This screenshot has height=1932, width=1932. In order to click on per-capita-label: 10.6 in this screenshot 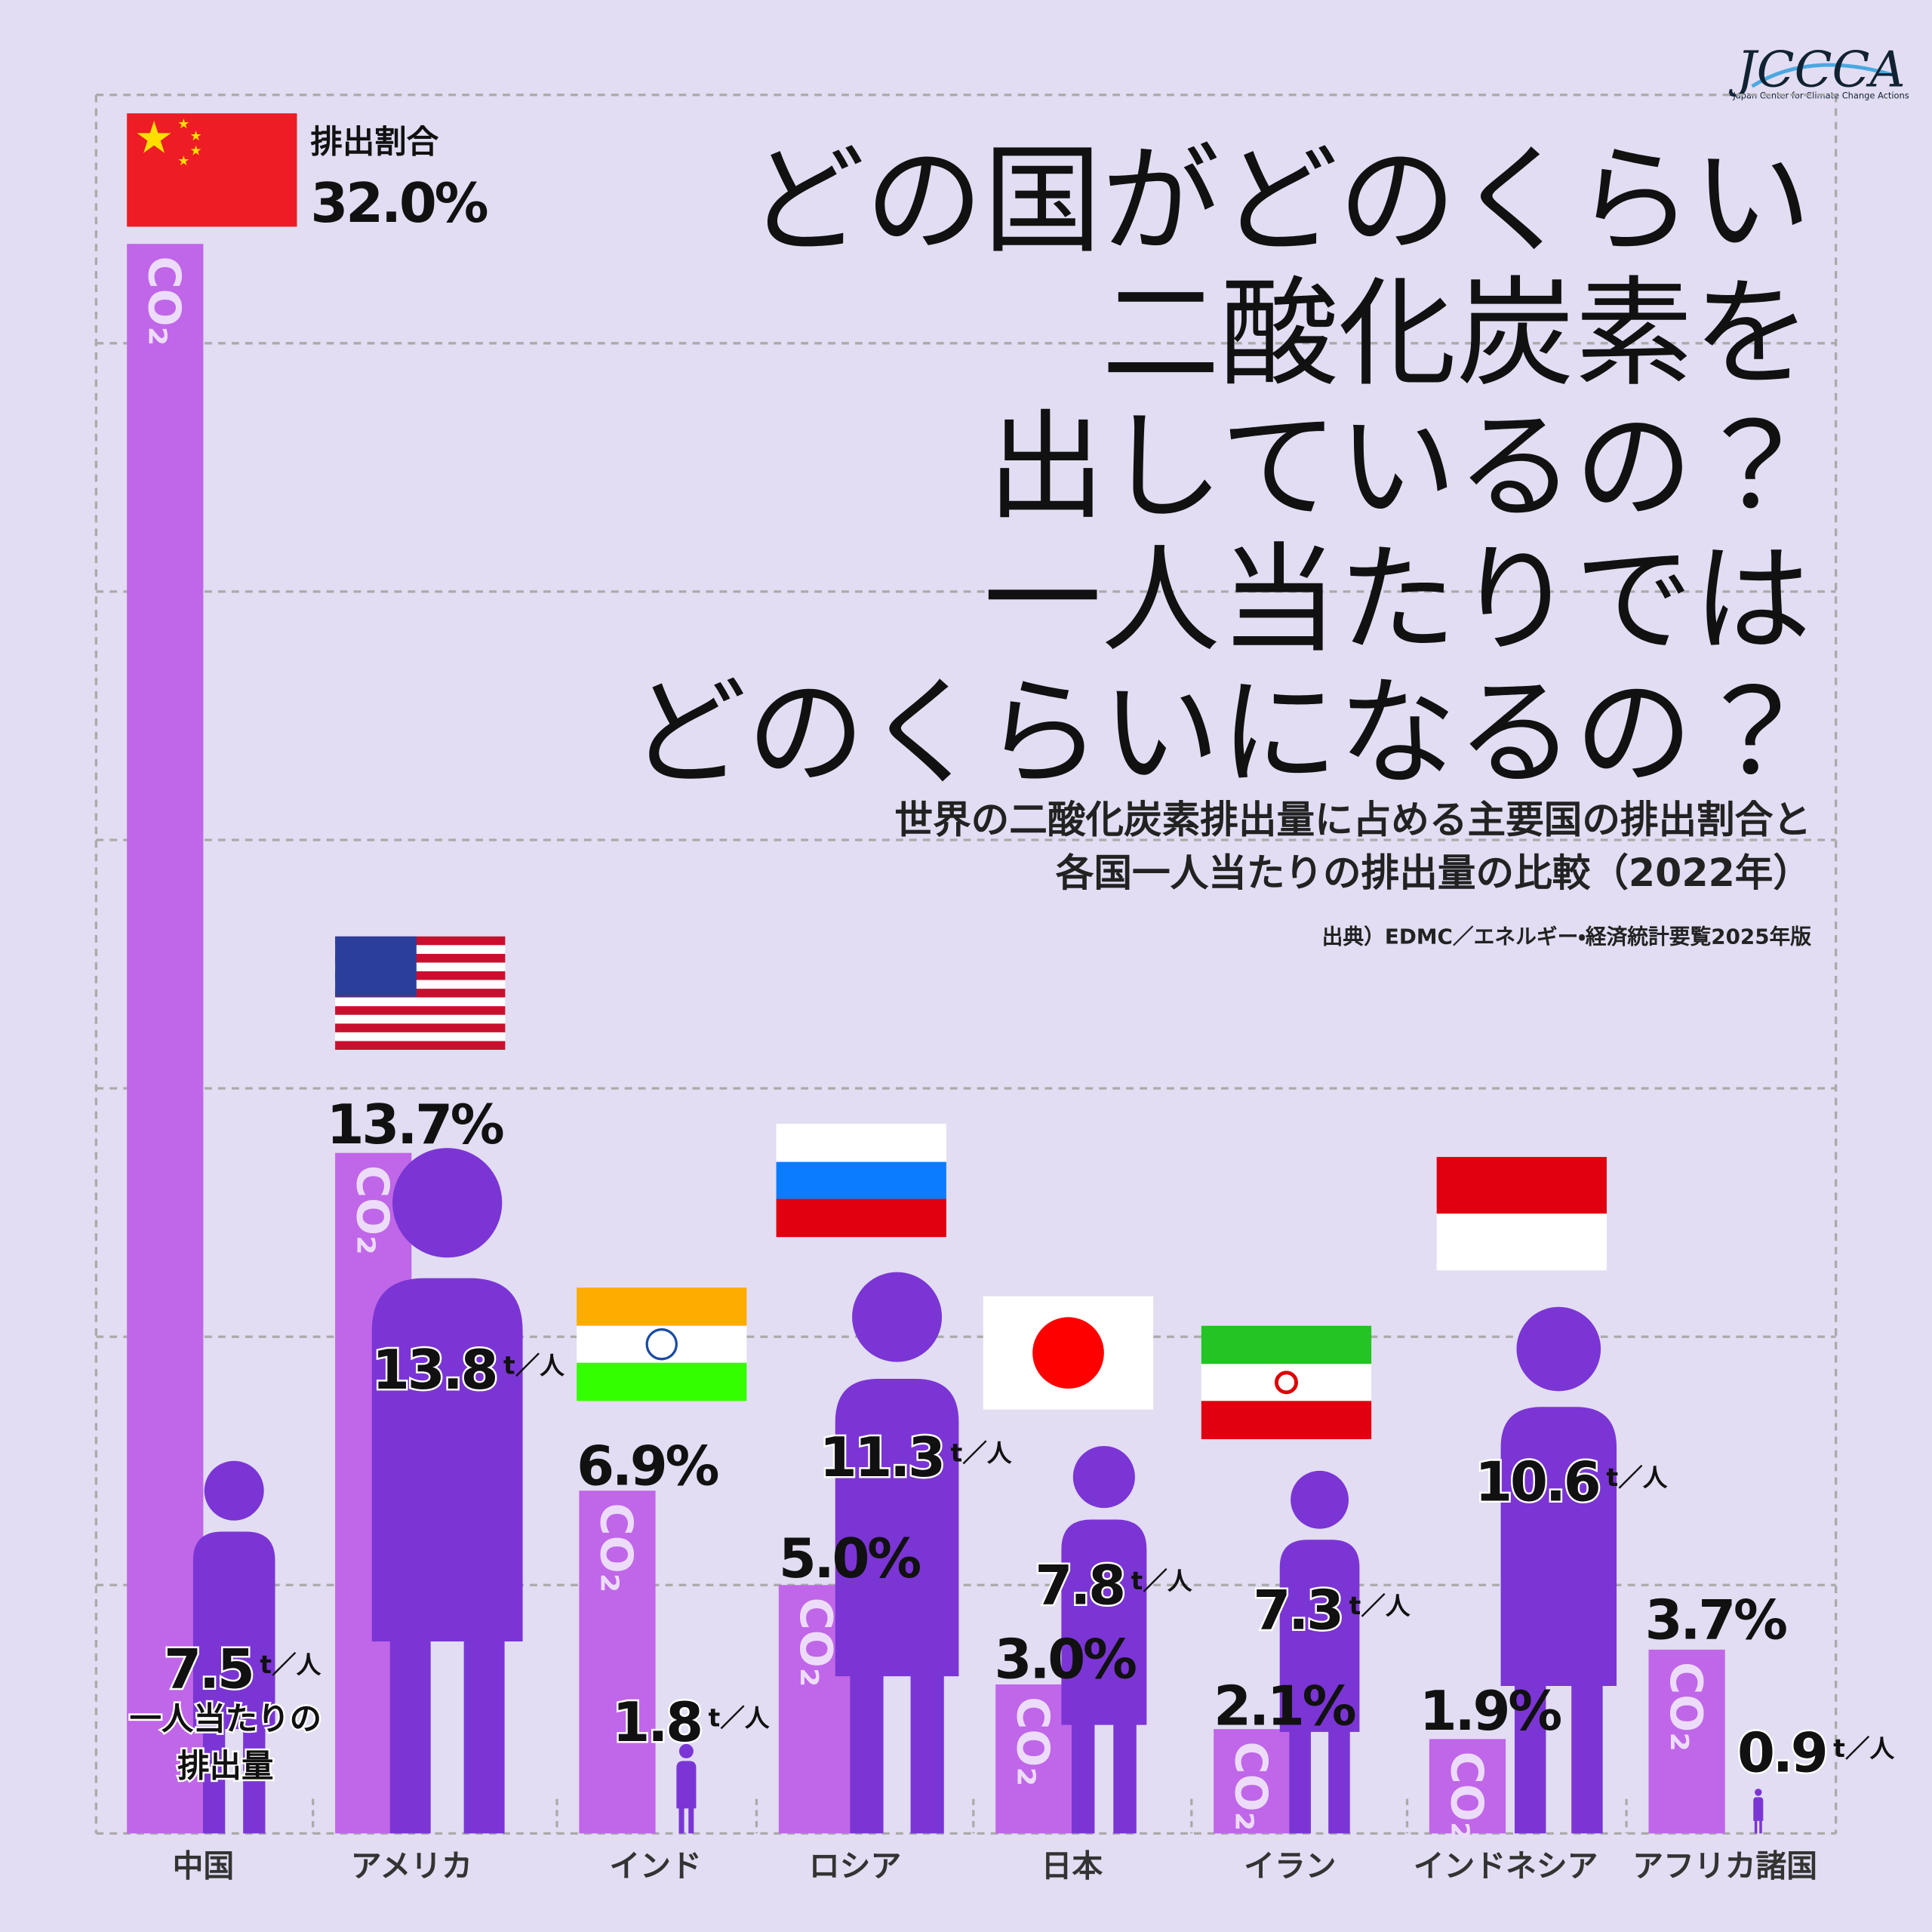, I will do `click(1536, 1482)`.